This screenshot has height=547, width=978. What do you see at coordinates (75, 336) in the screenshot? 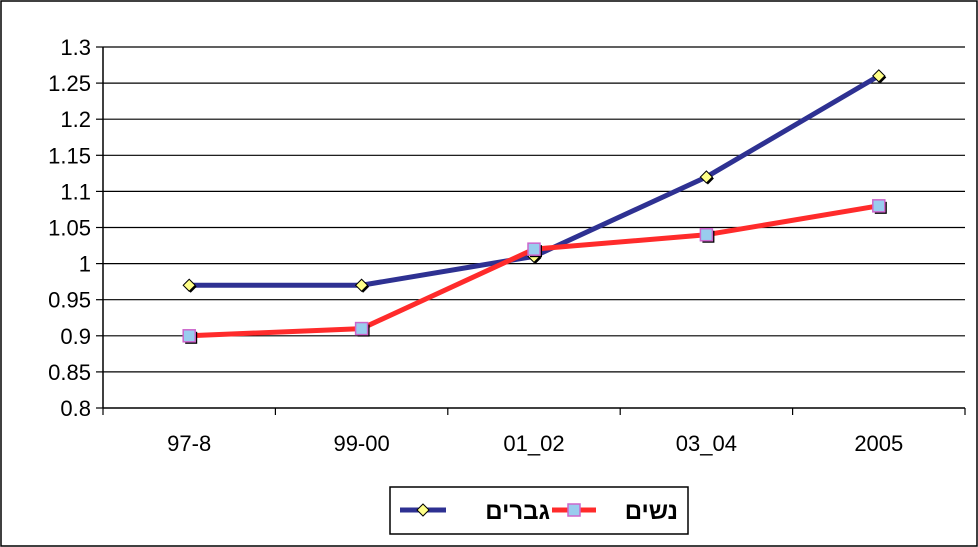
I see `y-tick-label: 0.9` at bounding box center [75, 336].